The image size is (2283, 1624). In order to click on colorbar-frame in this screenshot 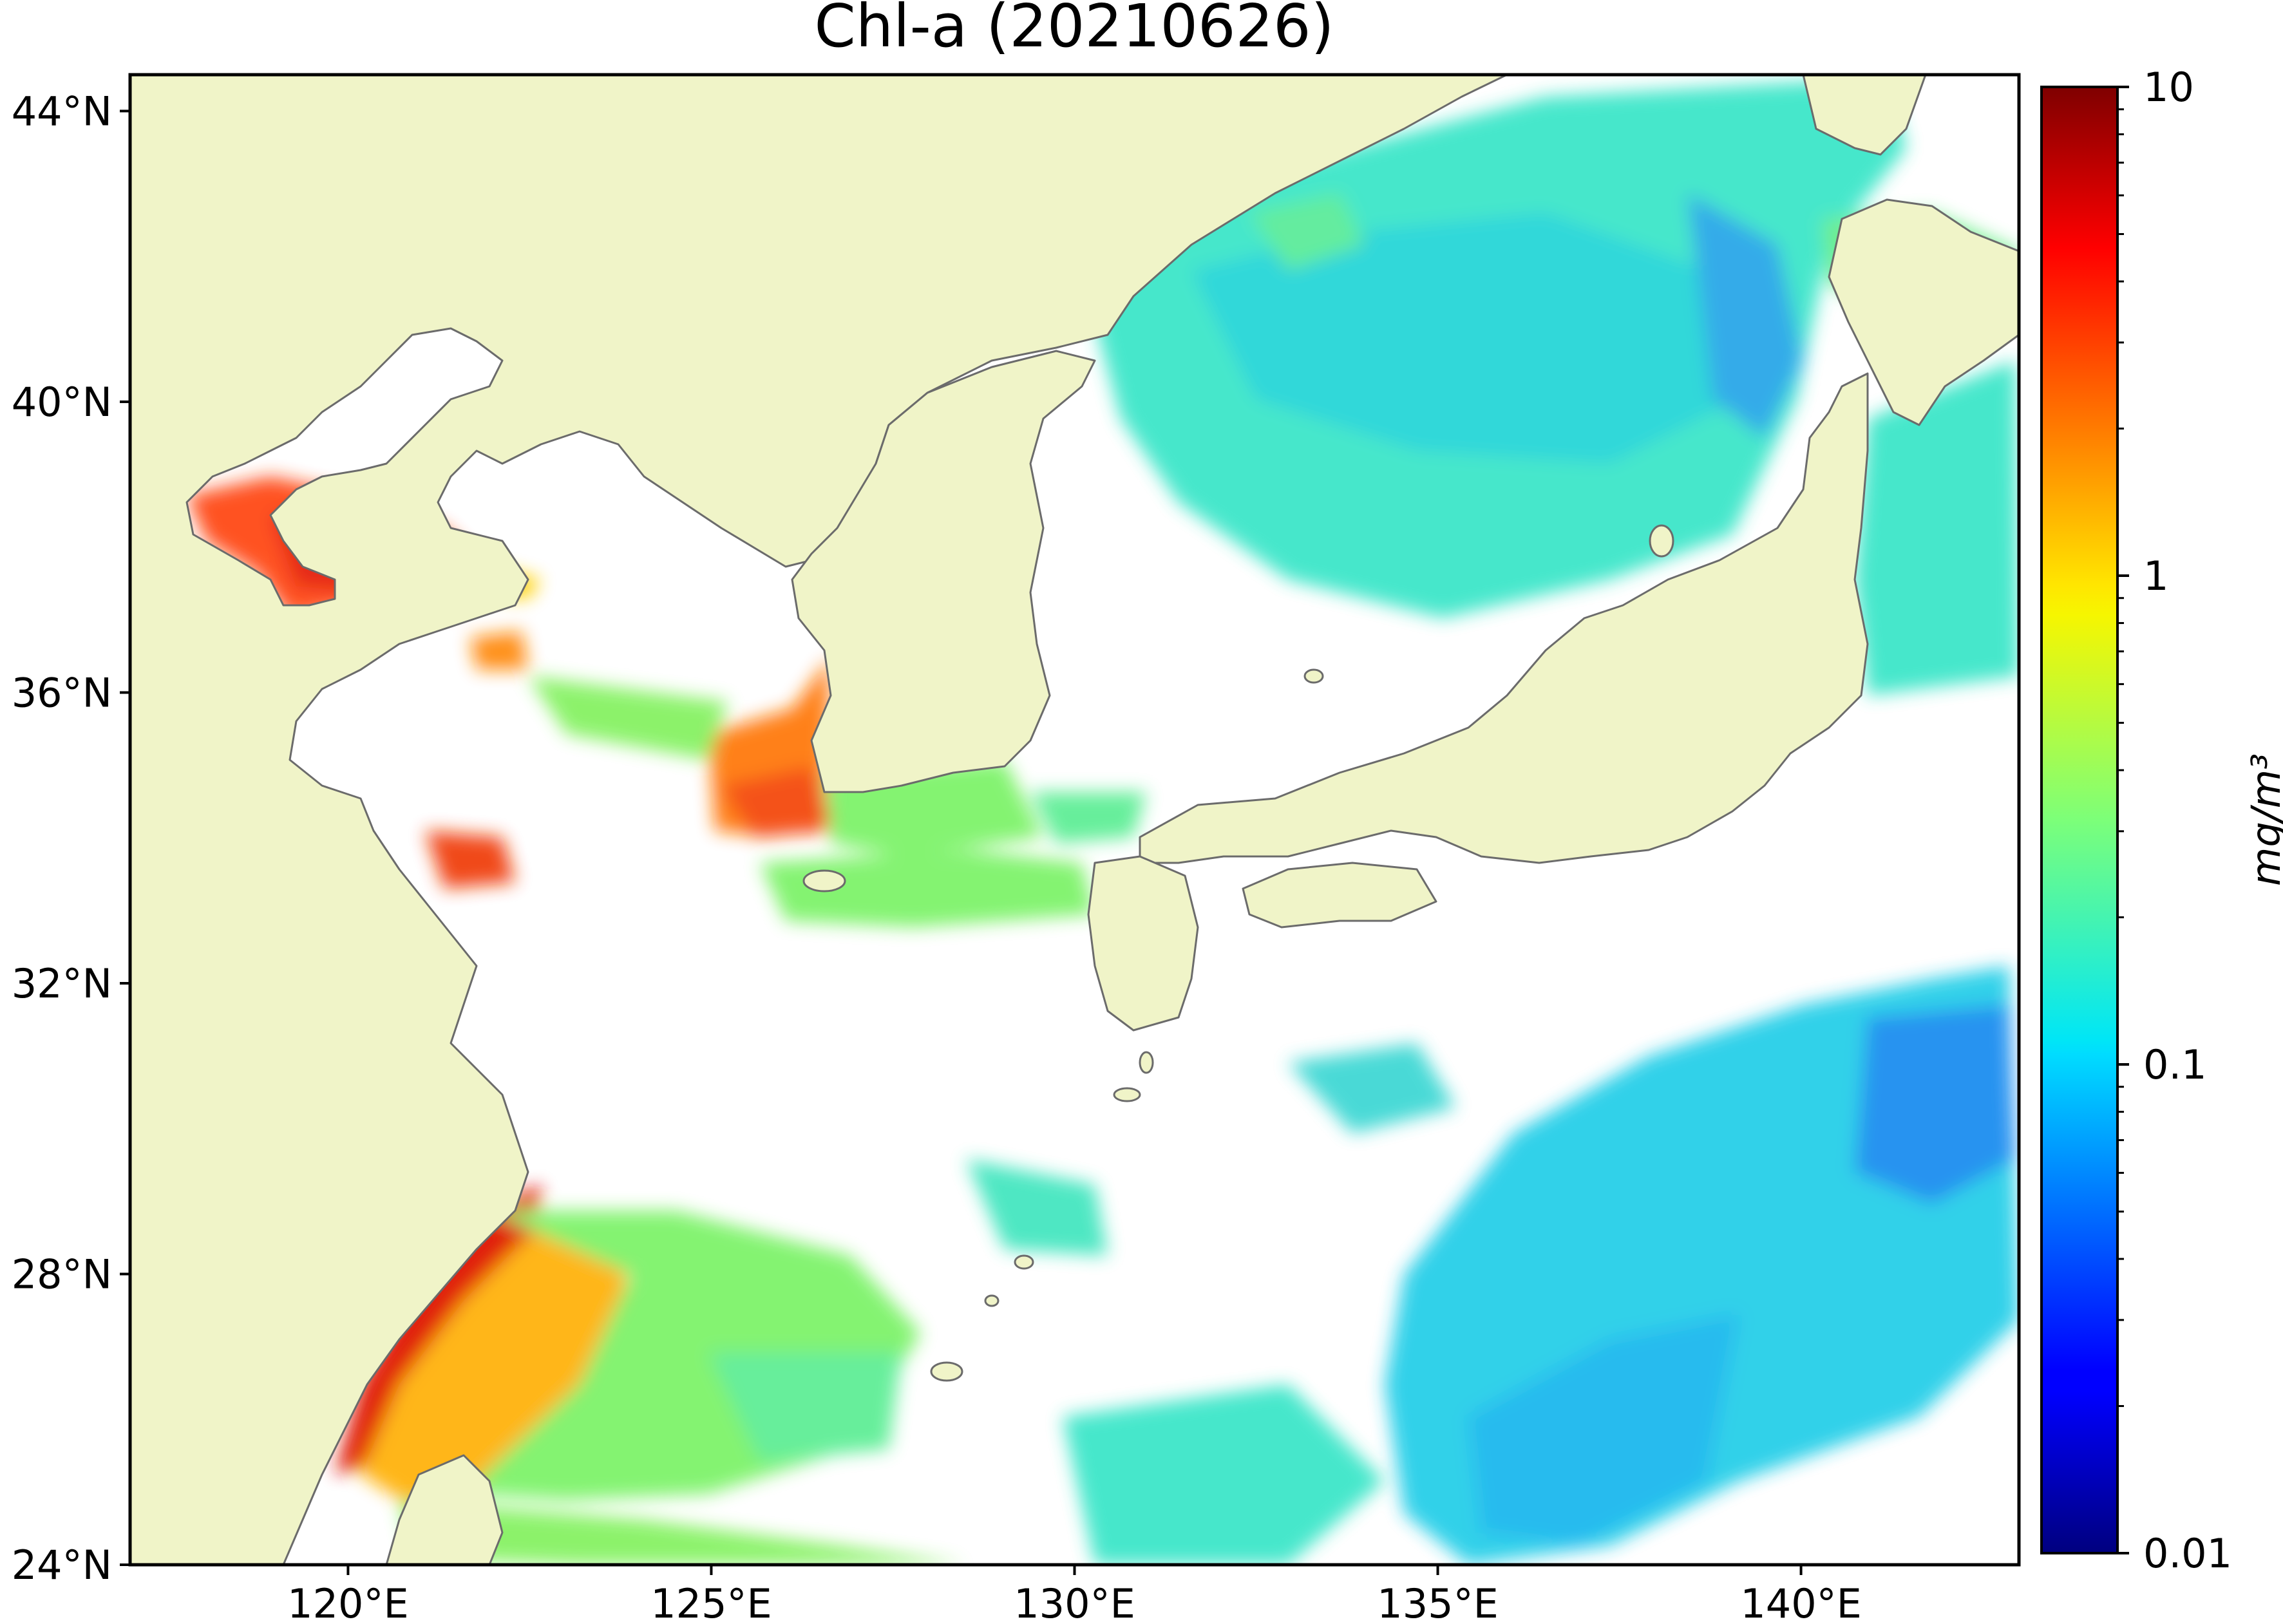, I will do `click(2079, 820)`.